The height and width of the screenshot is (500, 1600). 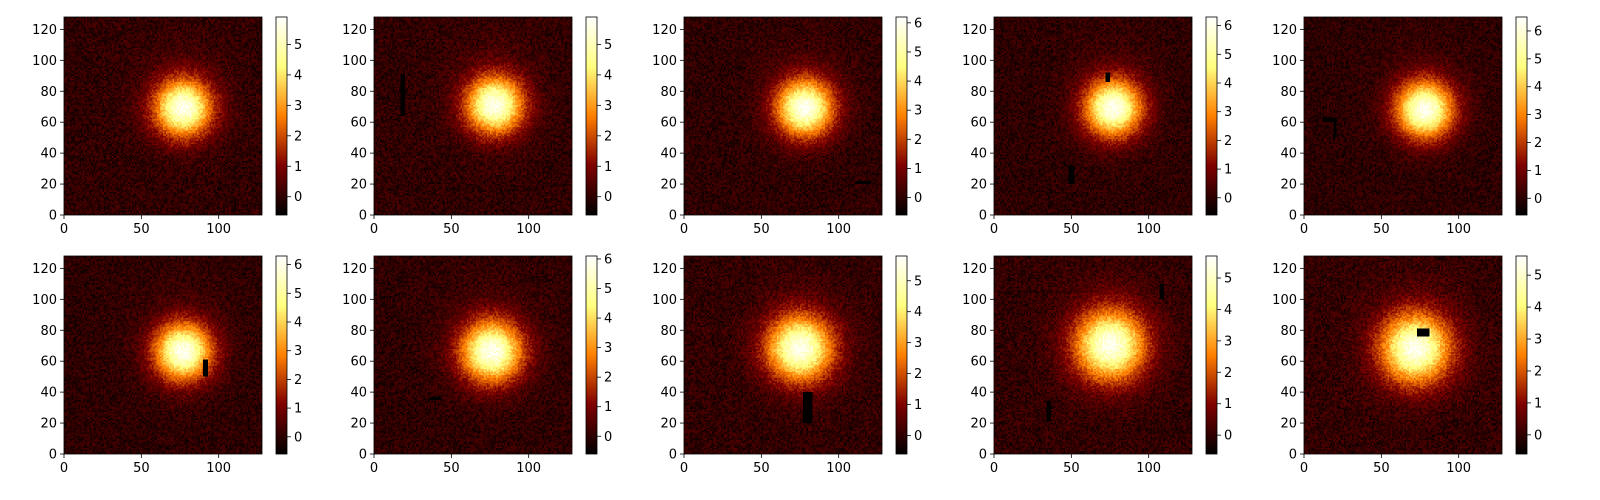 I want to click on heatmap-panel-4: 0 50 100 0 20 40 60 80 100 120 0 1 2 3 4 5 6, so click(x=1097, y=126).